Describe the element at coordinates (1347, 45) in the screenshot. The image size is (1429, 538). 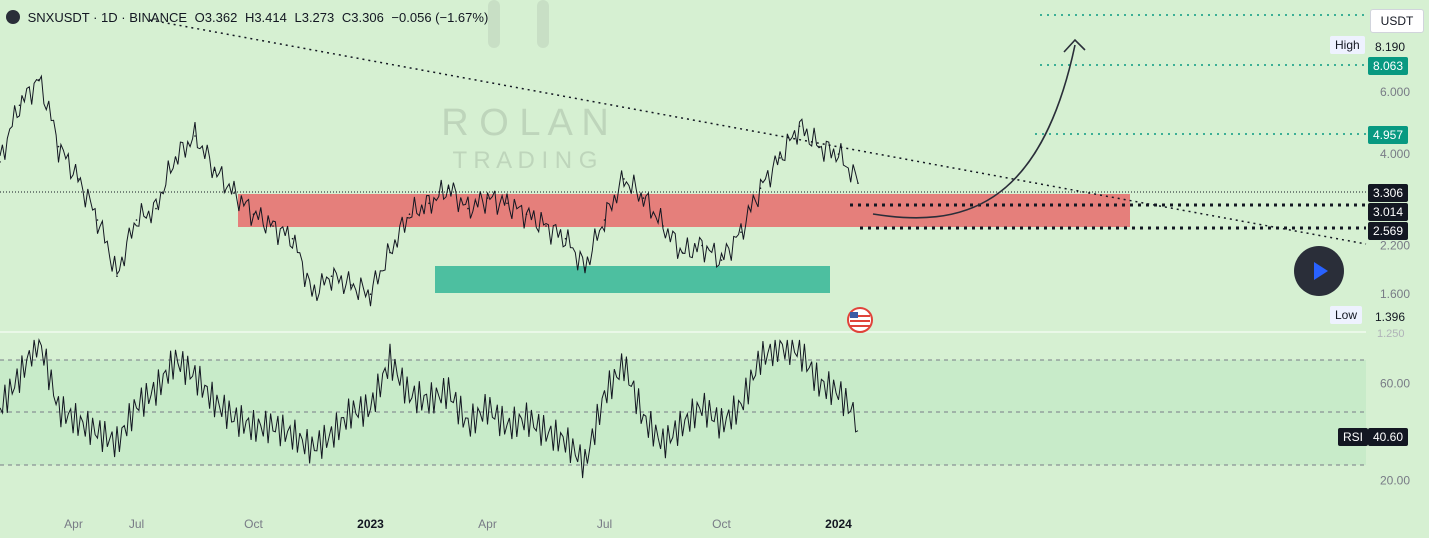
I see `high-label: High` at that location.